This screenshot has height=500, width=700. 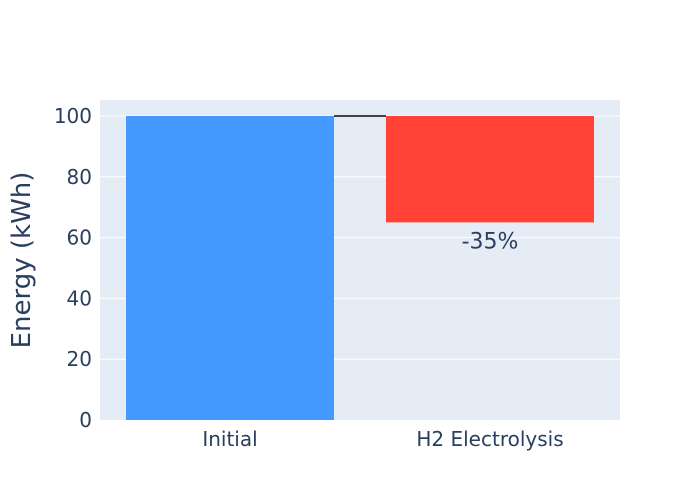 What do you see at coordinates (79, 359) in the screenshot?
I see `y-tick-label: 20` at bounding box center [79, 359].